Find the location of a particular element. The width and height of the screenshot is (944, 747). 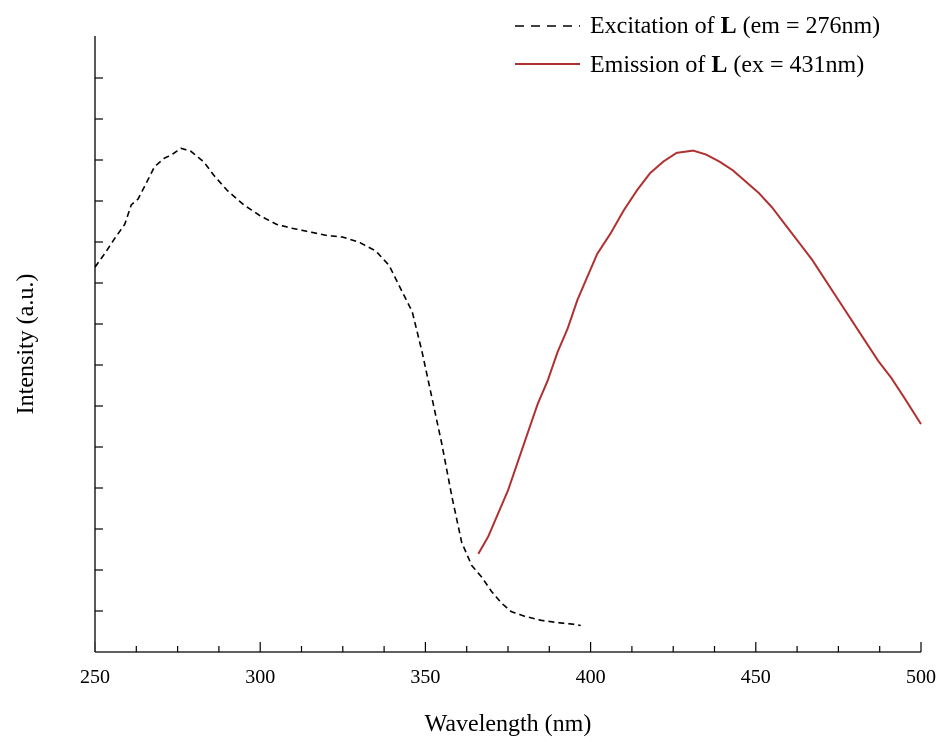

x-tick-label-450: 450 is located at coordinates (756, 677).